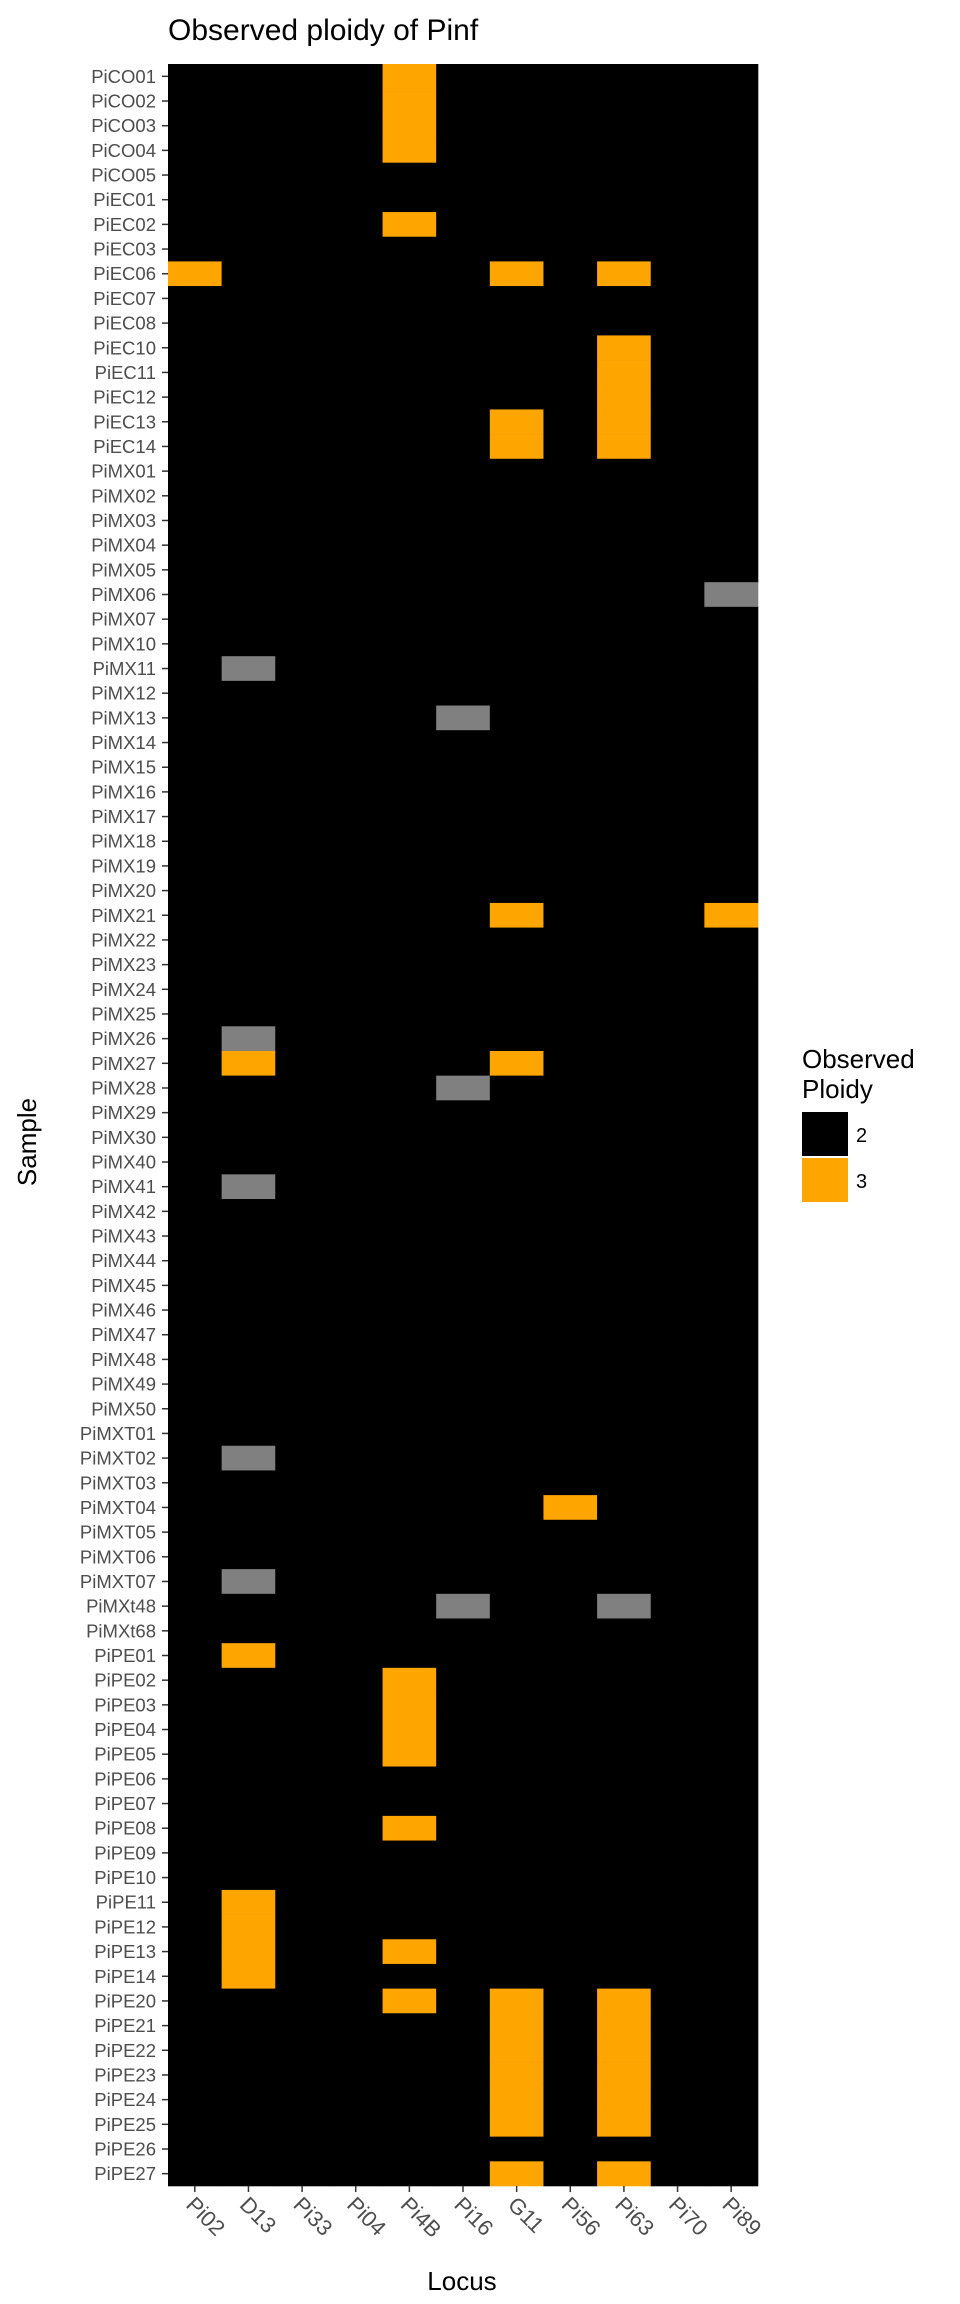 The height and width of the screenshot is (2304, 960). Describe the element at coordinates (624, 1211) in the screenshot. I see `cell-ploidy-2-PiMX42-Pi63` at that location.